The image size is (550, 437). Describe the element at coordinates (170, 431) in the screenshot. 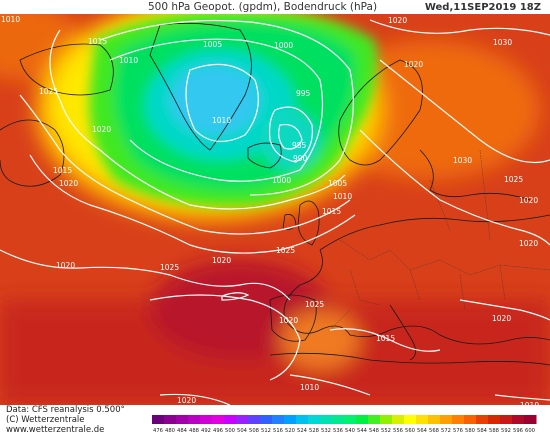

I see `legend-tick: 480` at that location.